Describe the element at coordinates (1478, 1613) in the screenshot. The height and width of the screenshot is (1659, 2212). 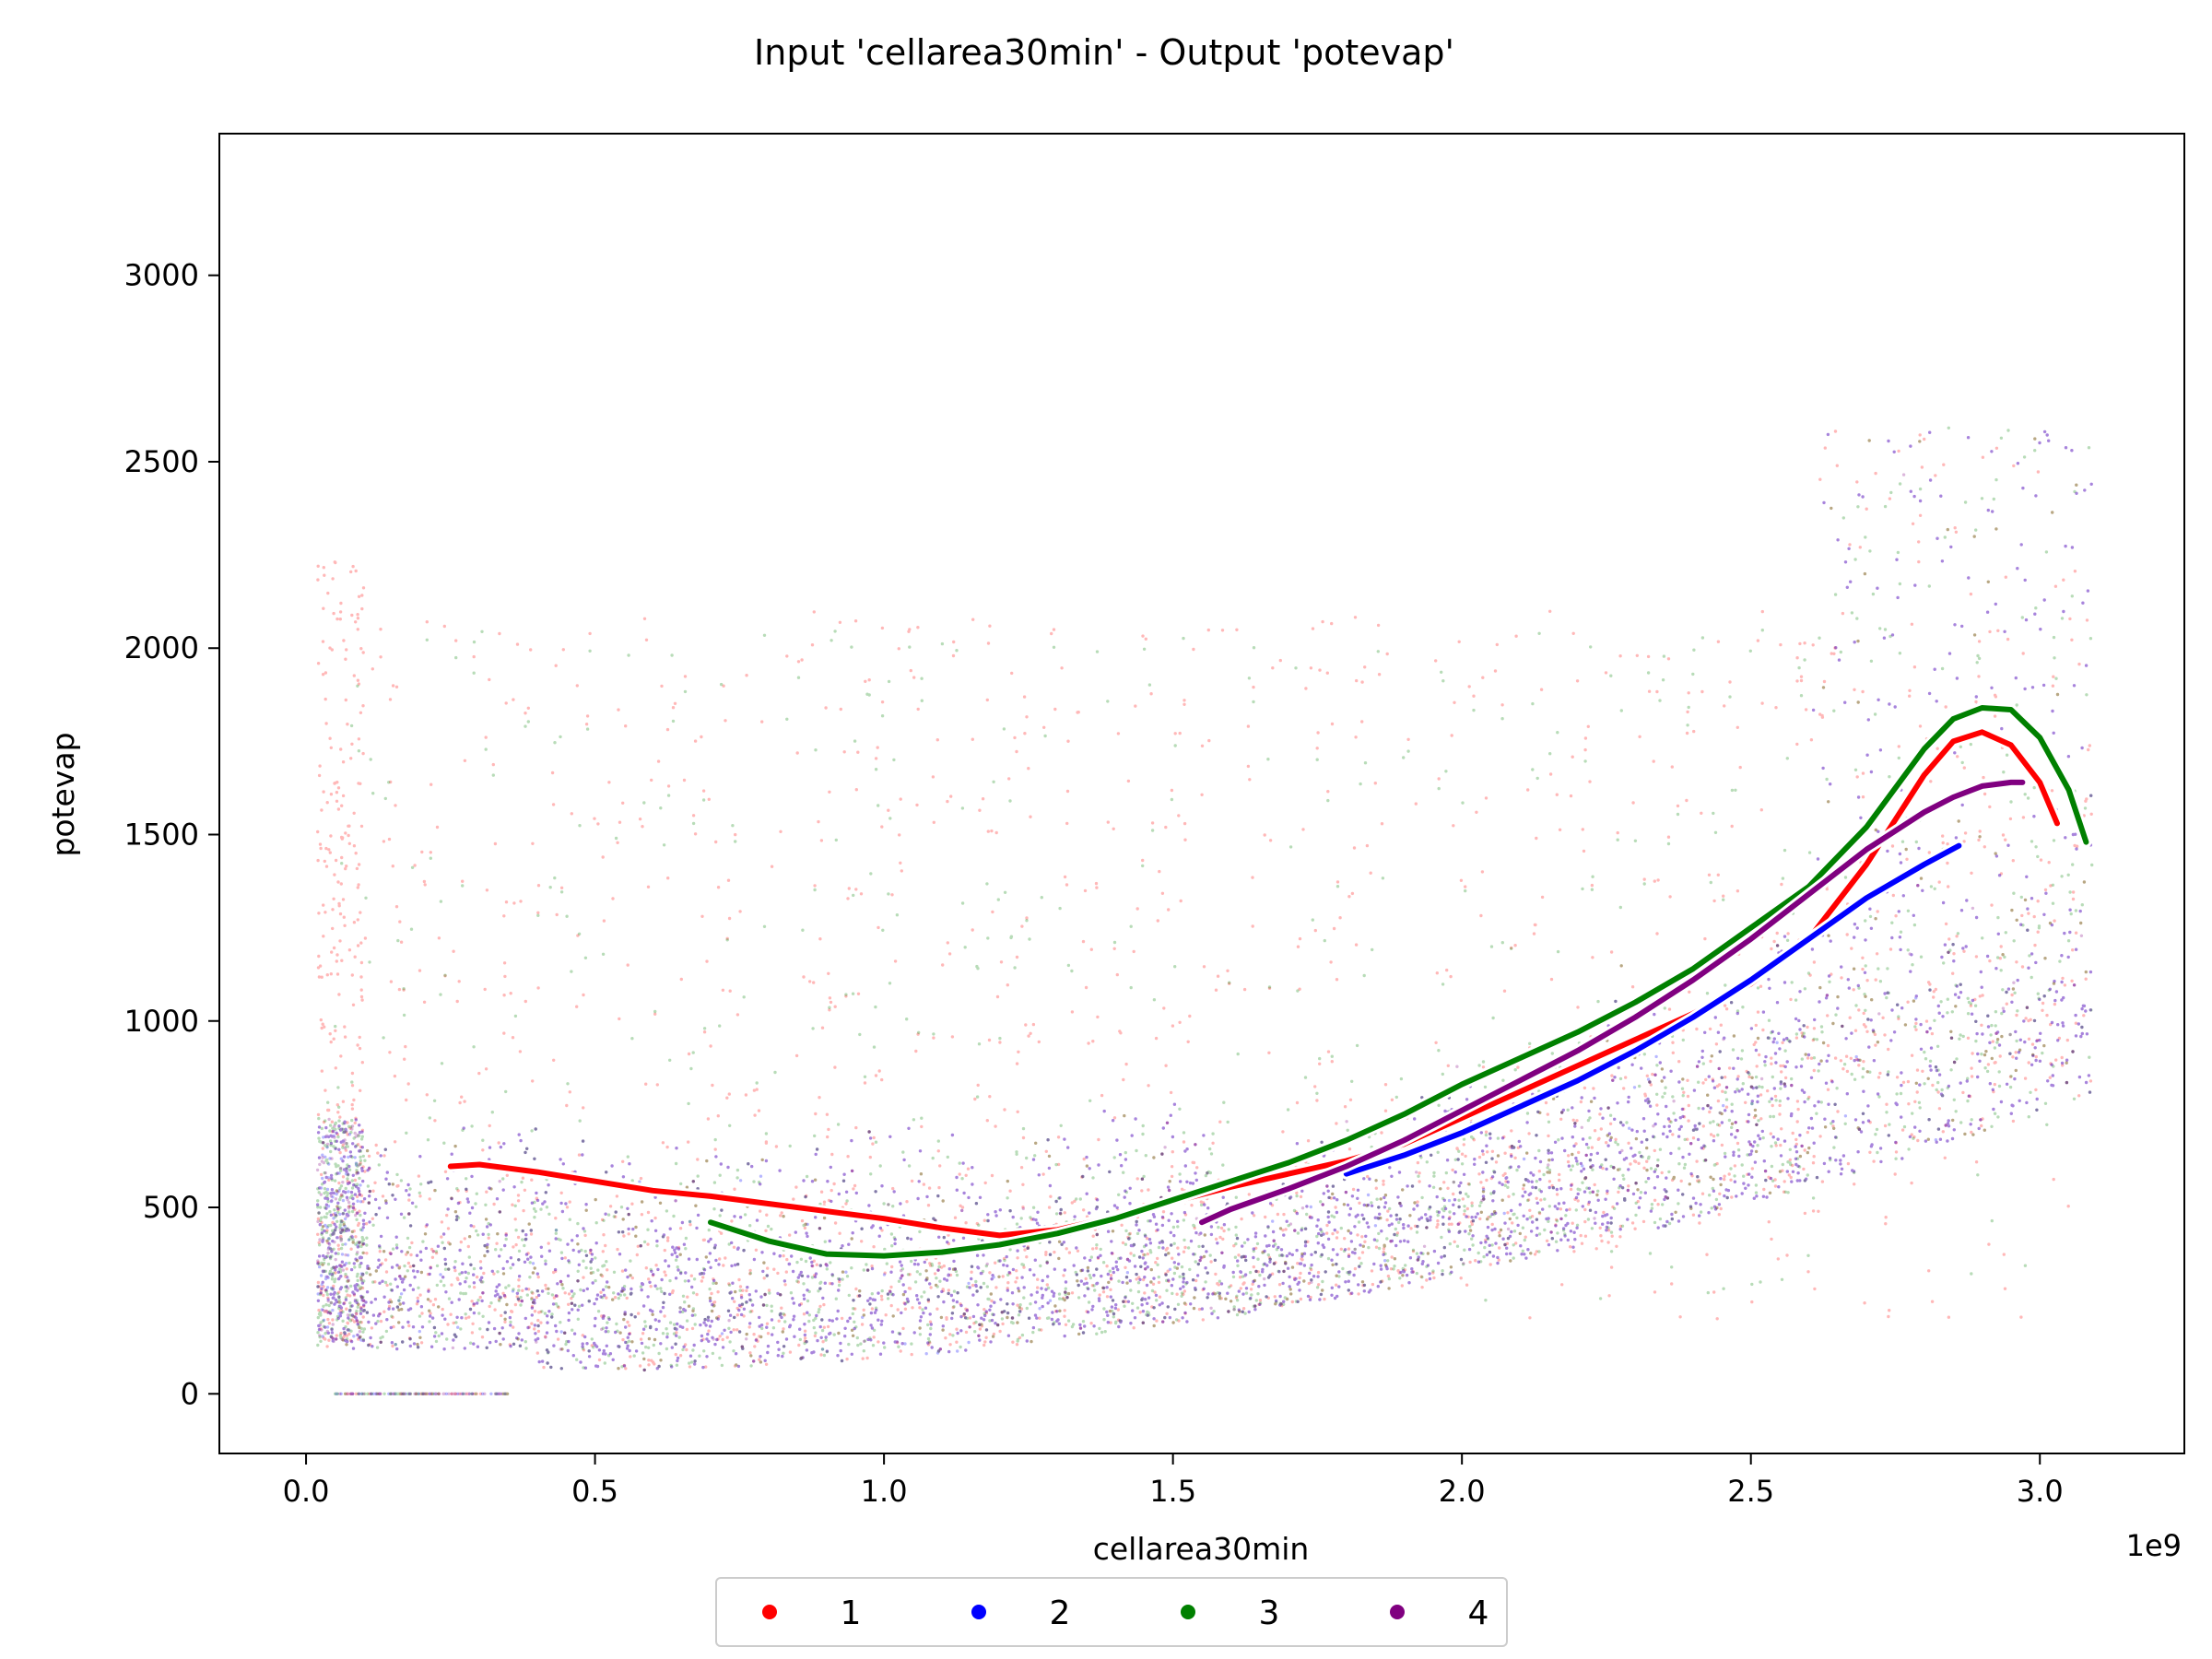
I see `legend-label-4: 4` at that location.